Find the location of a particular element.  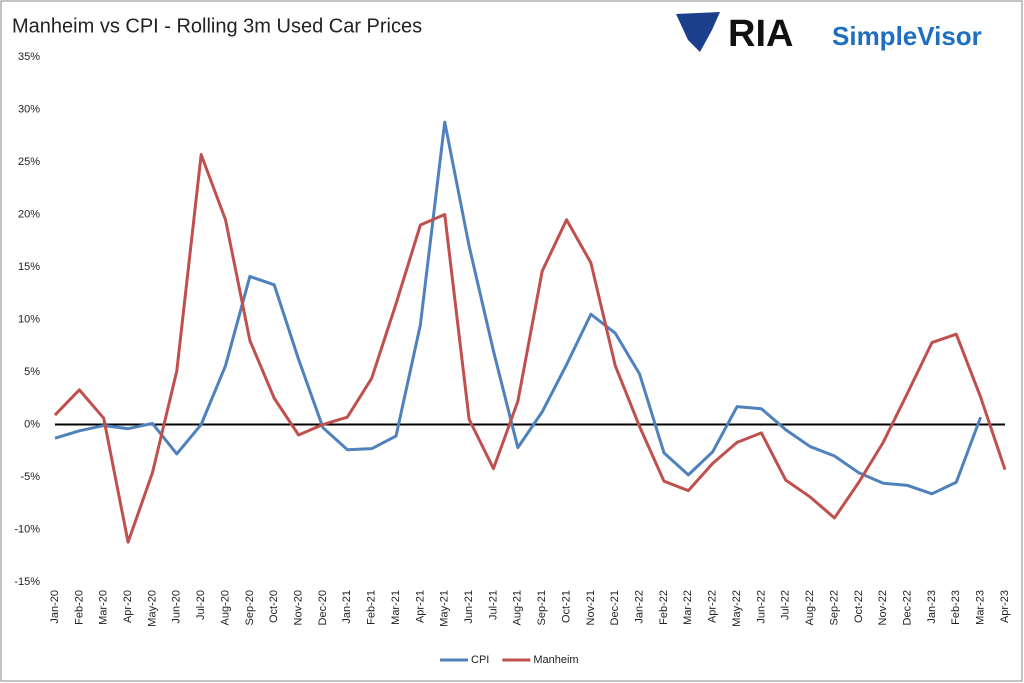

x-tick-label: Jun-21 is located at coordinates (469, 607).